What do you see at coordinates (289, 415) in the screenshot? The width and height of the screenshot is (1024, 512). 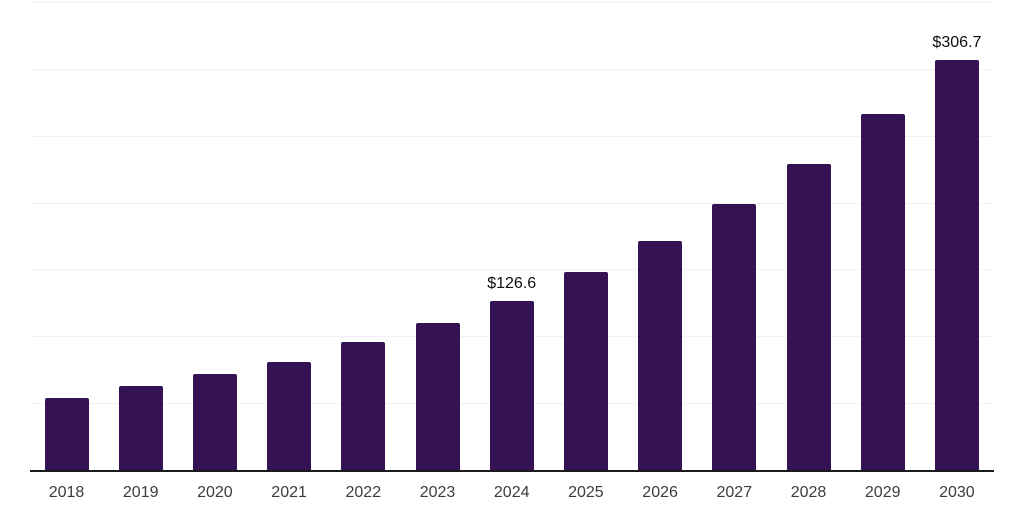 I see `bar-2021` at bounding box center [289, 415].